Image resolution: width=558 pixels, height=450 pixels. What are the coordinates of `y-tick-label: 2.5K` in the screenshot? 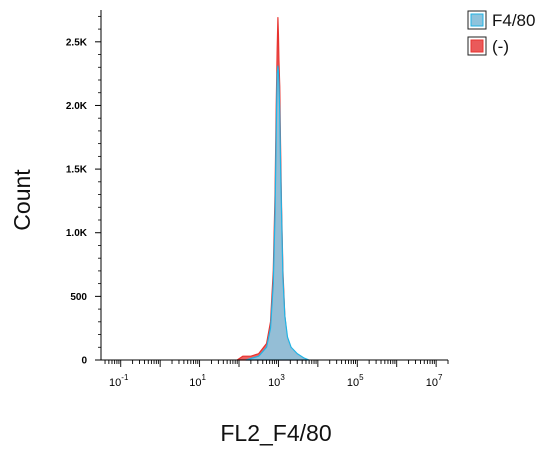 It's located at (77, 42).